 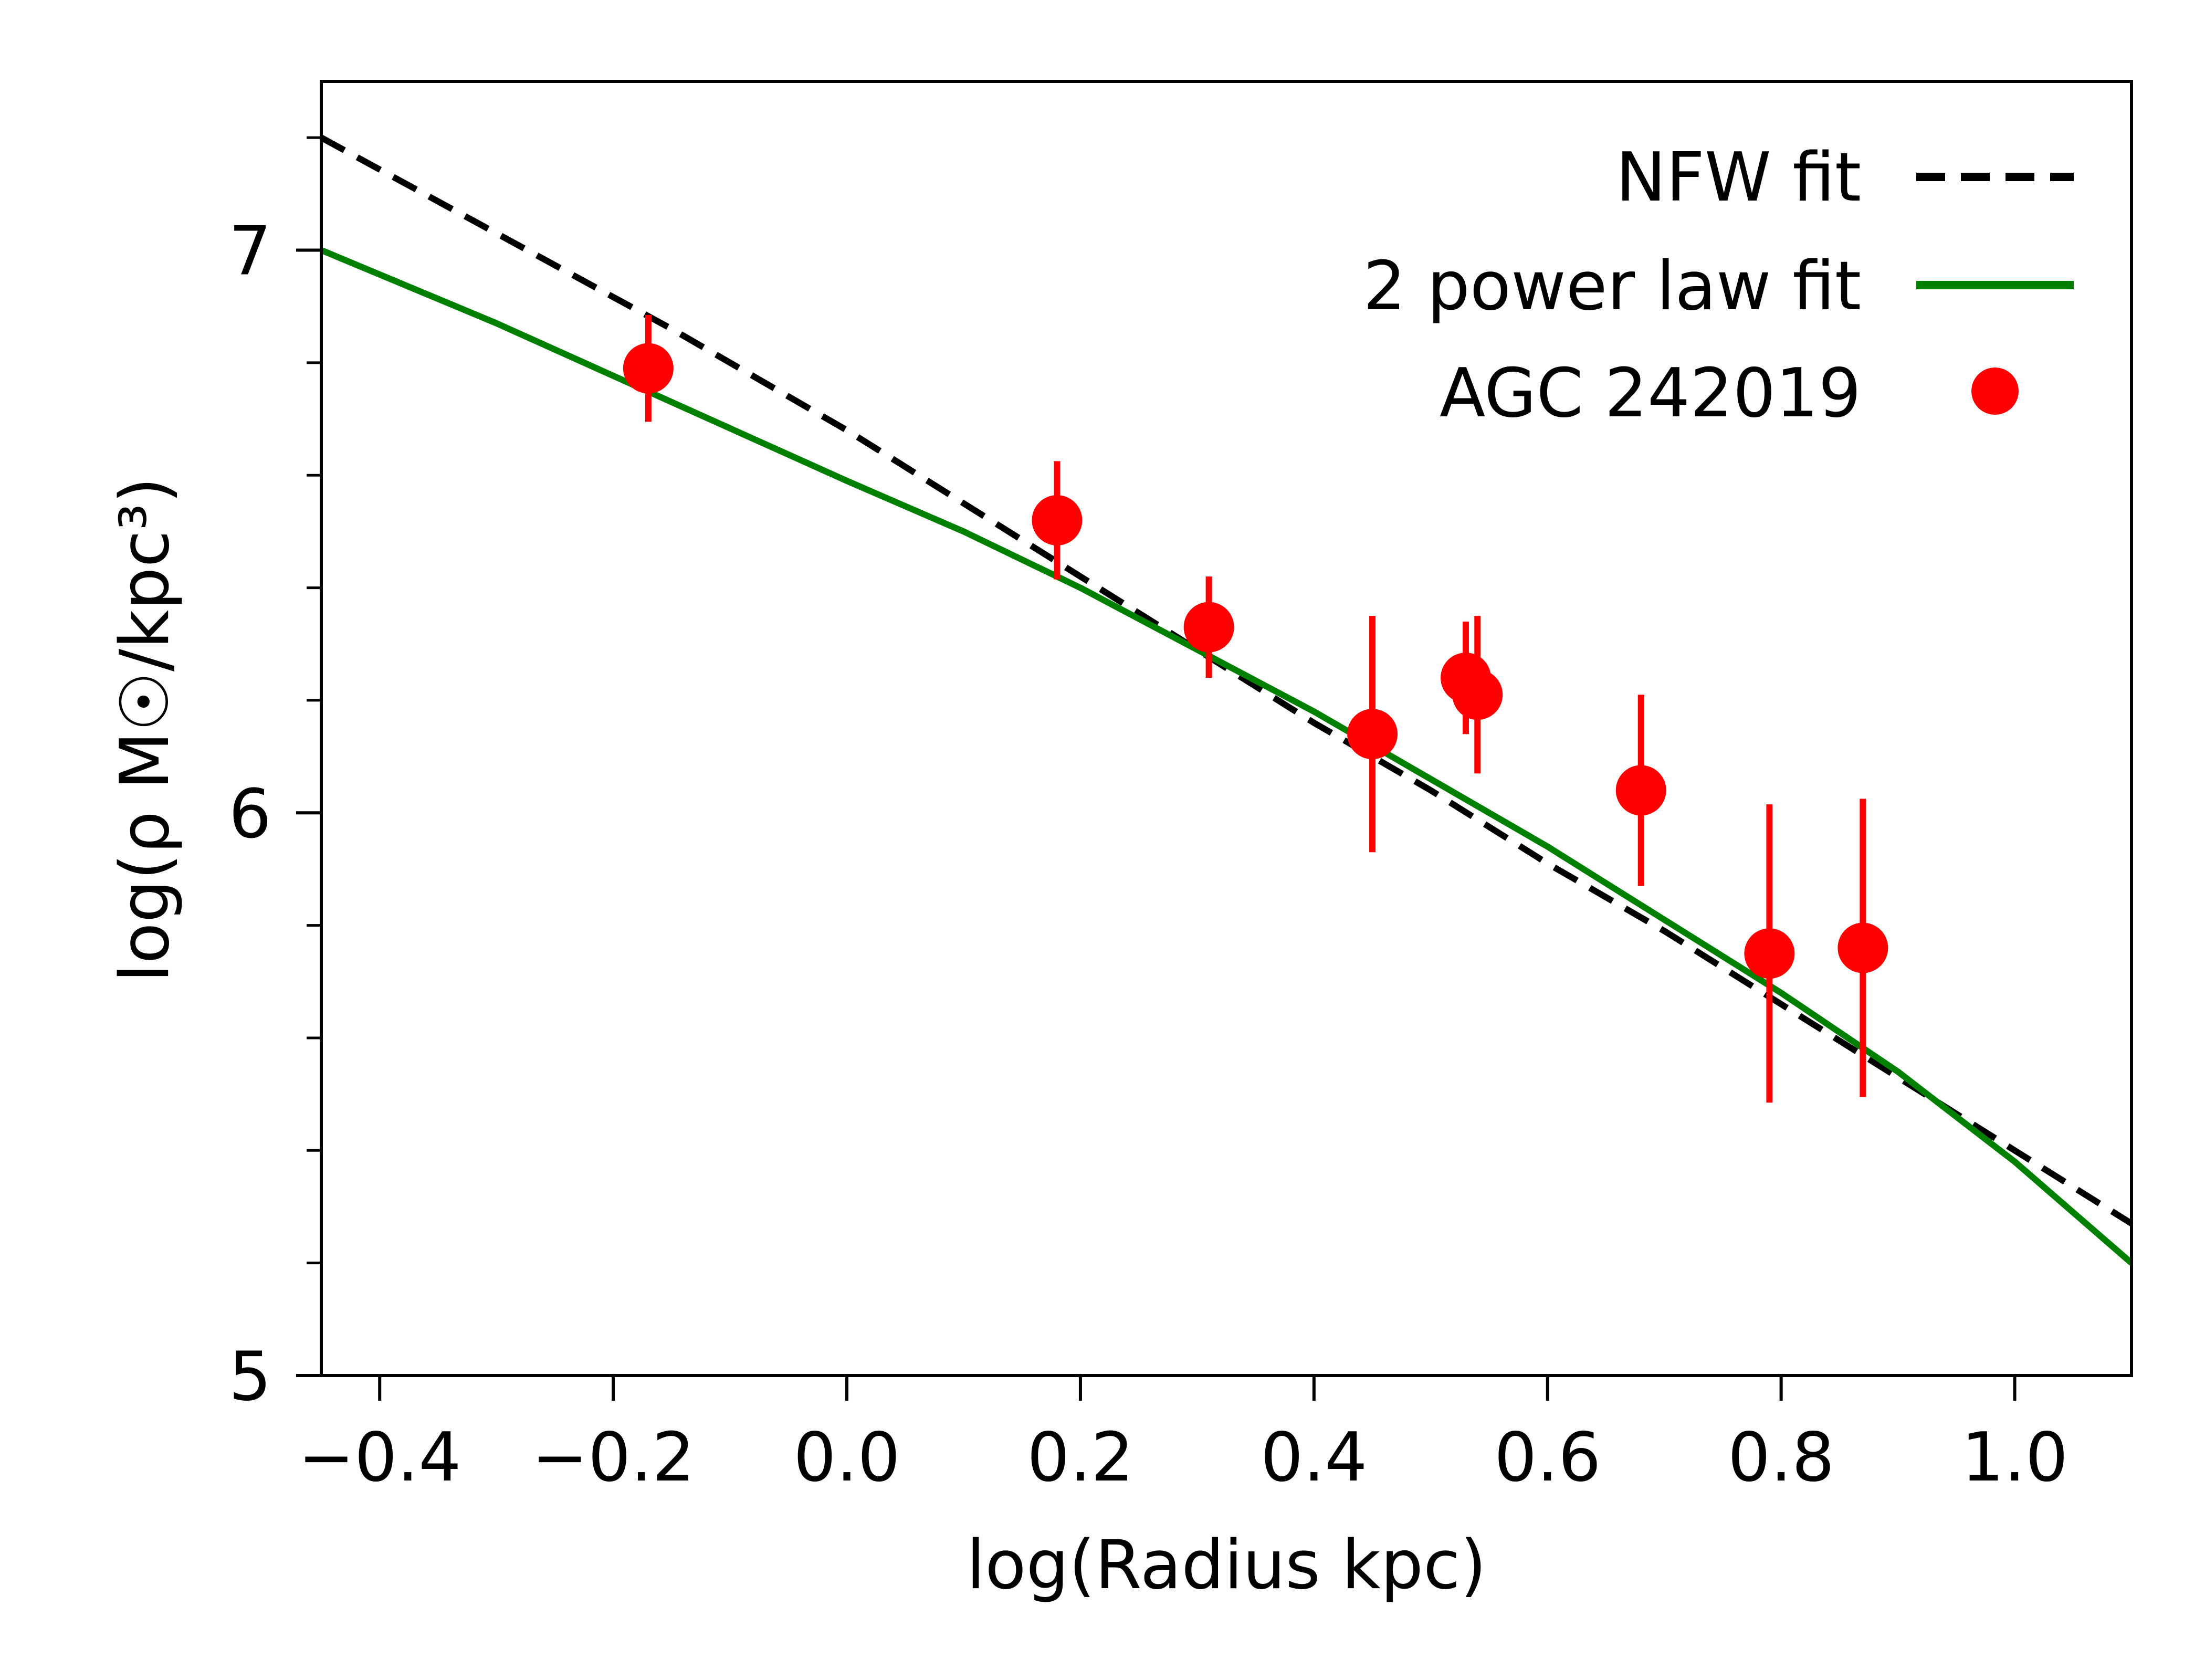 What do you see at coordinates (1650, 393) in the screenshot?
I see `legend-label-agc-242019: AGC 242019` at bounding box center [1650, 393].